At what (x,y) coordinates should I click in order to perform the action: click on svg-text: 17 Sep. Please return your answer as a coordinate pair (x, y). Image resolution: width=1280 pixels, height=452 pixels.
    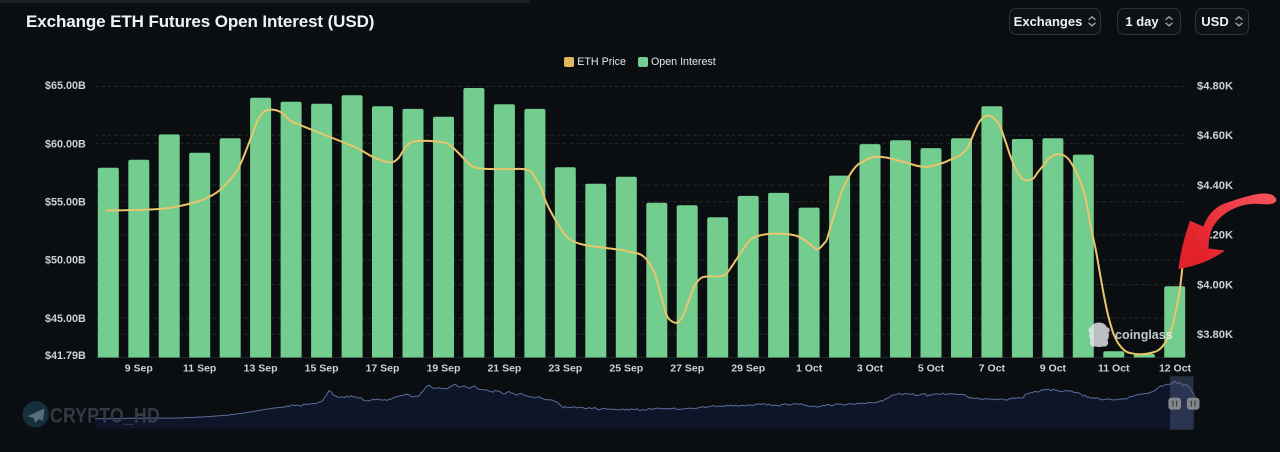
    Looking at the image, I should click on (383, 369).